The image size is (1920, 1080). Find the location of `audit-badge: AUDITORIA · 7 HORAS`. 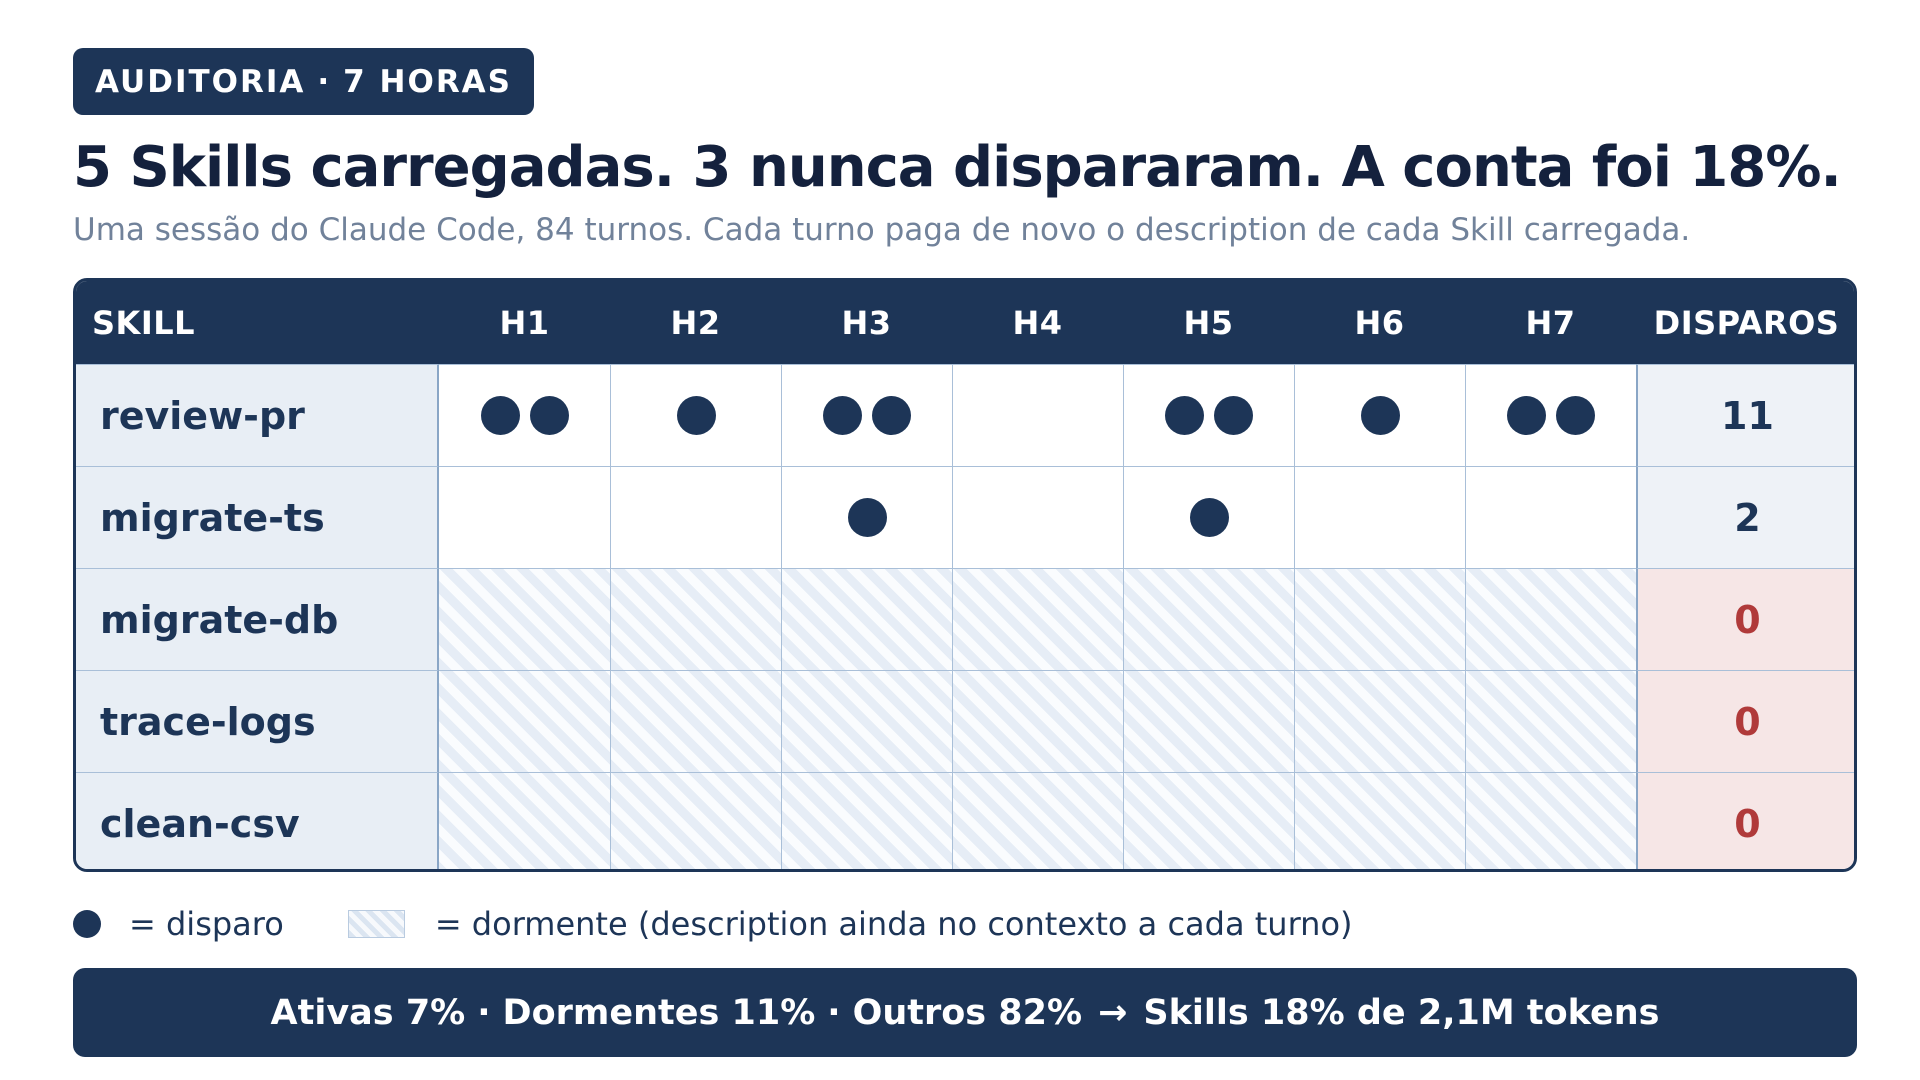

audit-badge: AUDITORIA · 7 HORAS is located at coordinates (304, 81).